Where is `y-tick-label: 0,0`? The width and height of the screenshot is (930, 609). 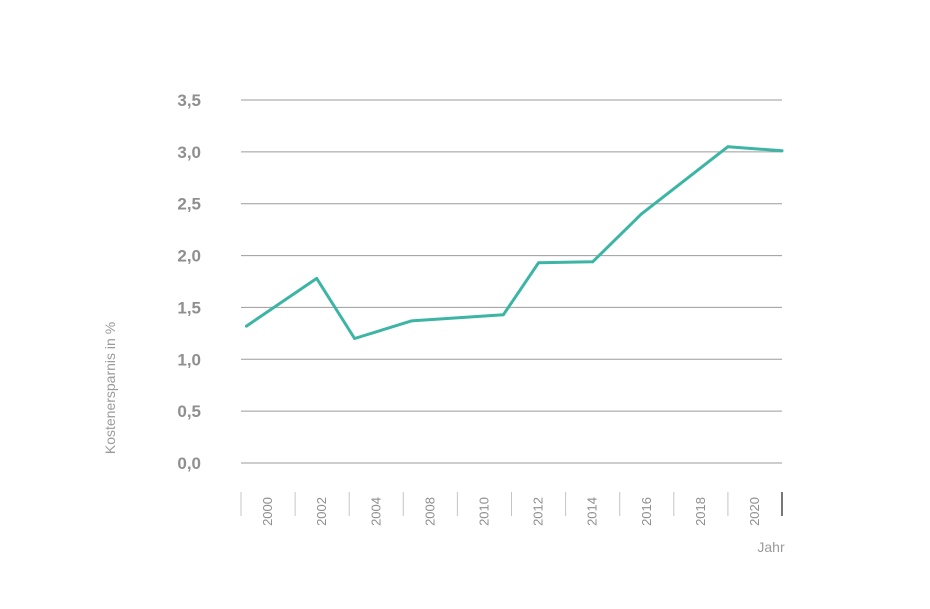
y-tick-label: 0,0 is located at coordinates (189, 463).